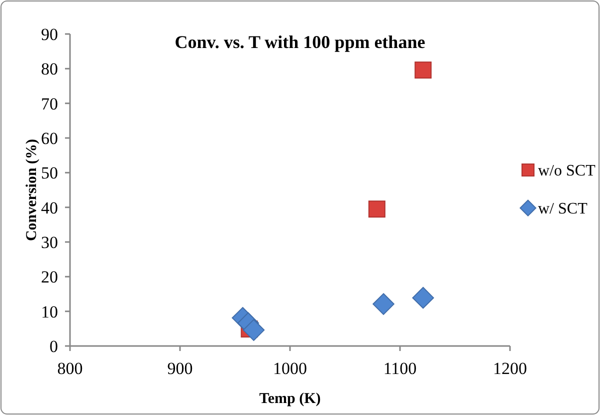 The width and height of the screenshot is (600, 415). What do you see at coordinates (400, 368) in the screenshot?
I see `x-tick-label: 1100` at bounding box center [400, 368].